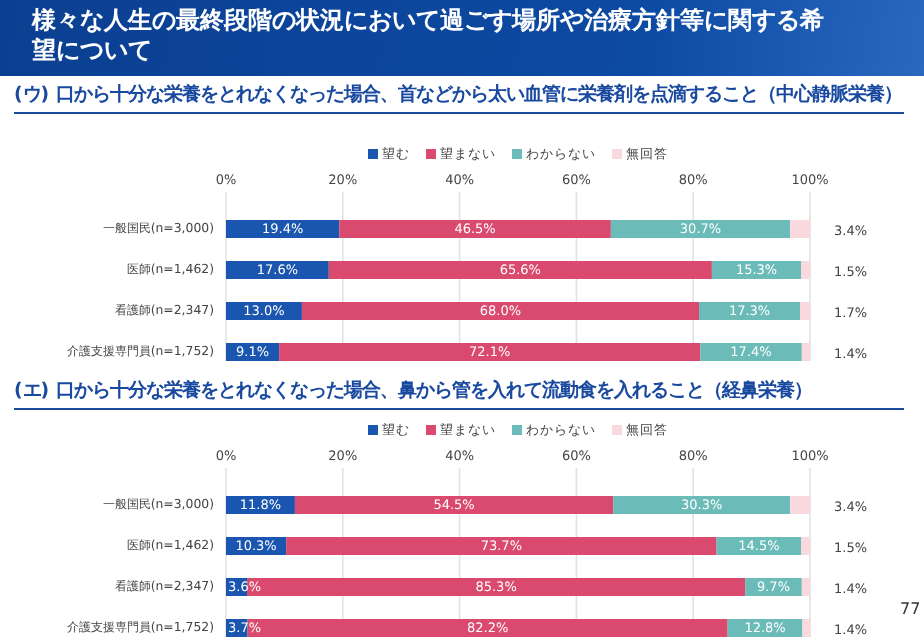 The image size is (924, 640). Describe the element at coordinates (429, 36) in the screenshot. I see `text: 様々な人生の最終段階の状況において過ごす場所や治療方針等に関する希望について` at that location.